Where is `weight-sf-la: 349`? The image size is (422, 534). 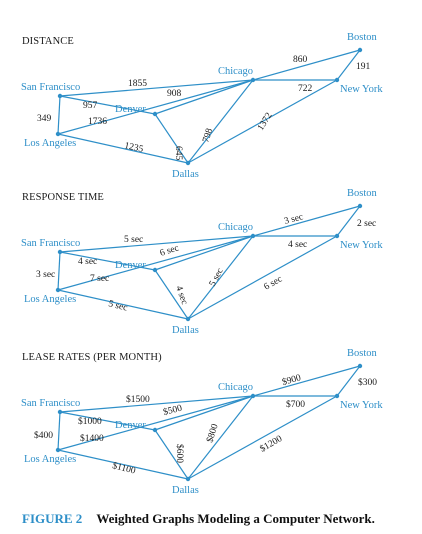
weight-sf-la: 349 is located at coordinates (44, 119).